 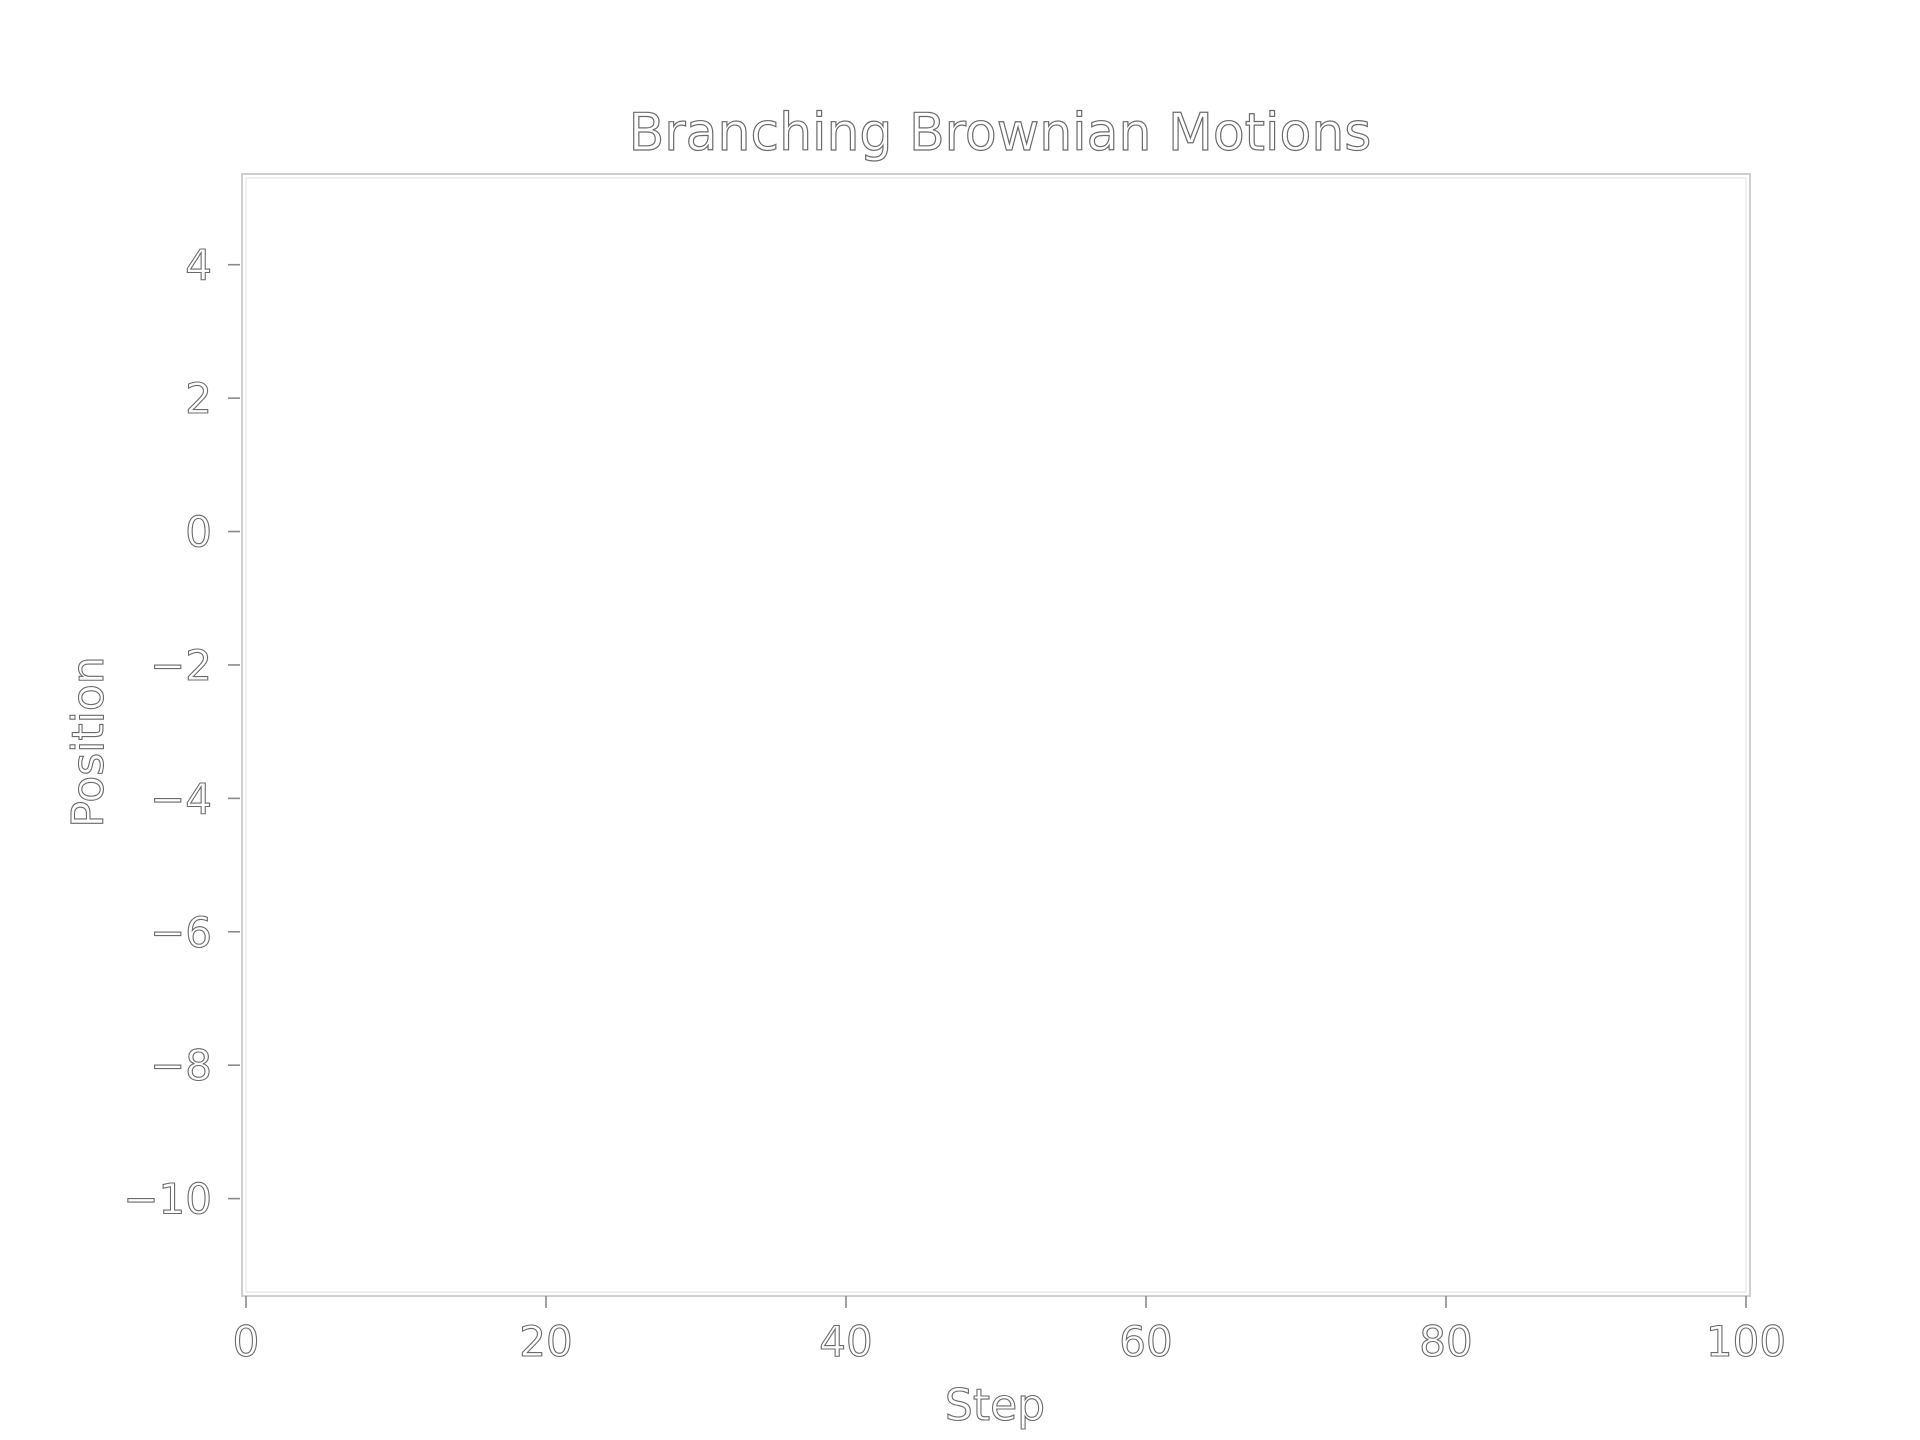 I want to click on y-axis: 4 2 0 −2 −4 −6 −8 −10, so click(x=181, y=732).